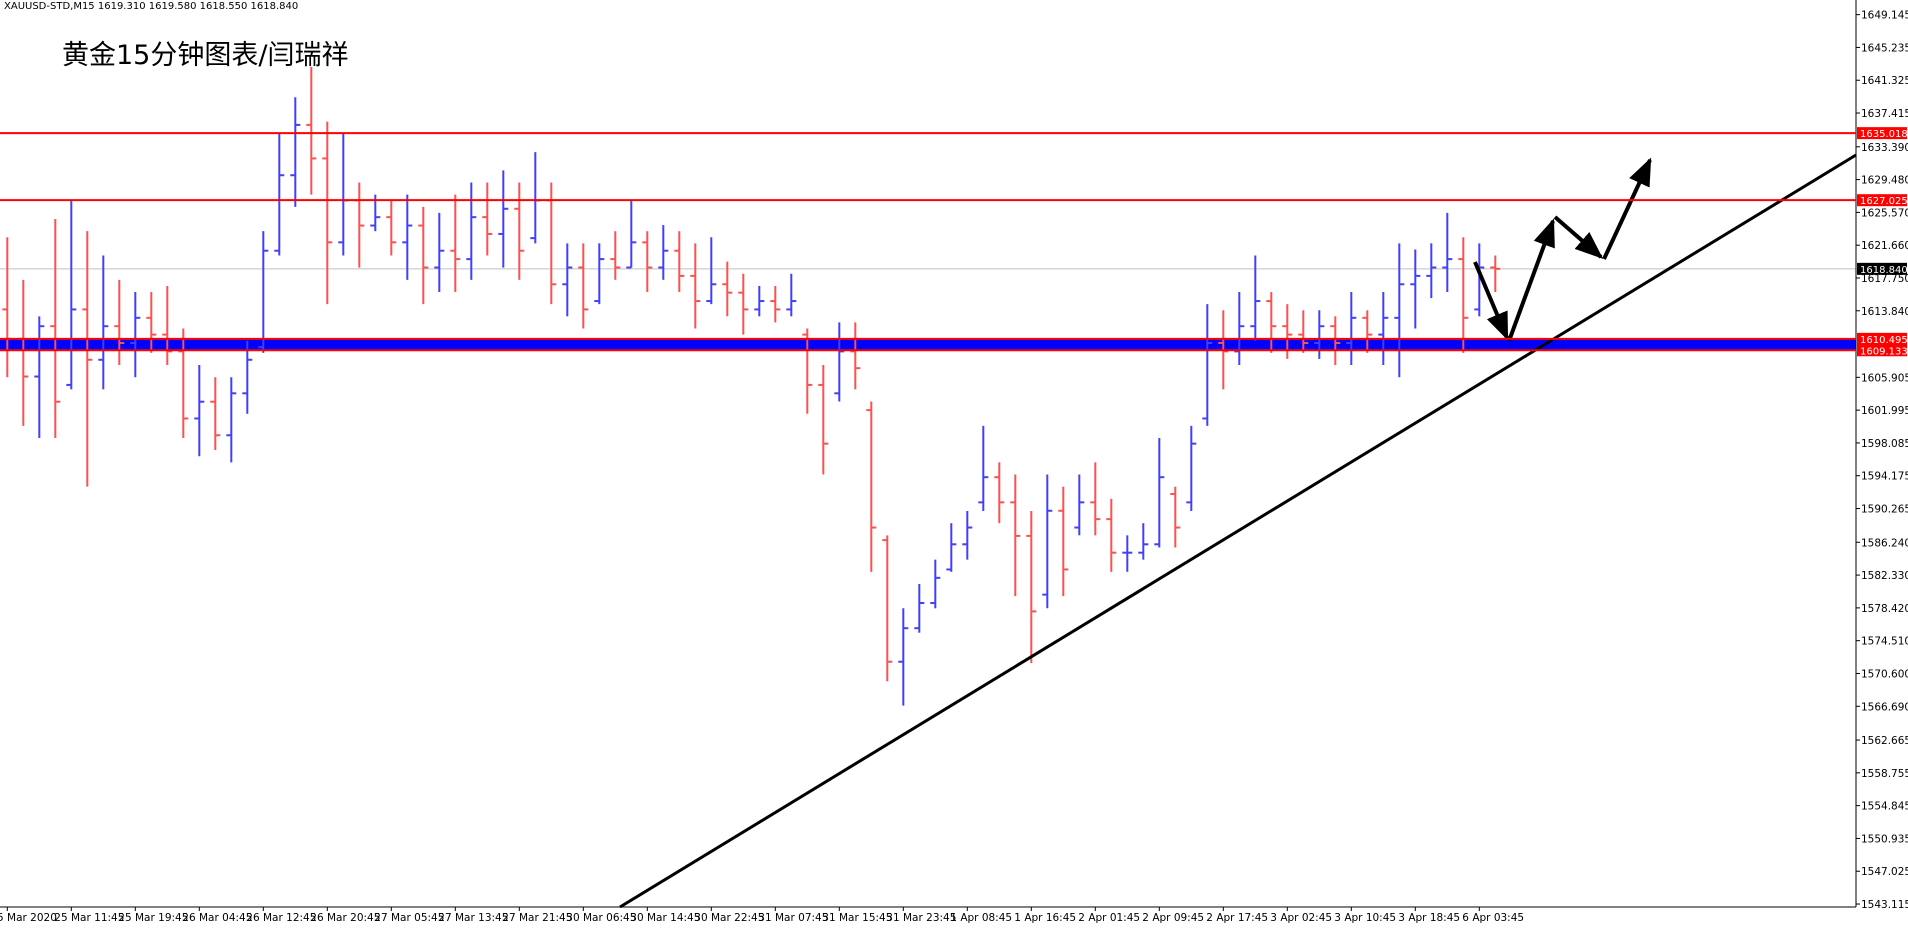  What do you see at coordinates (1884, 134) in the screenshot?
I see `price-tag-label: 1635.018` at bounding box center [1884, 134].